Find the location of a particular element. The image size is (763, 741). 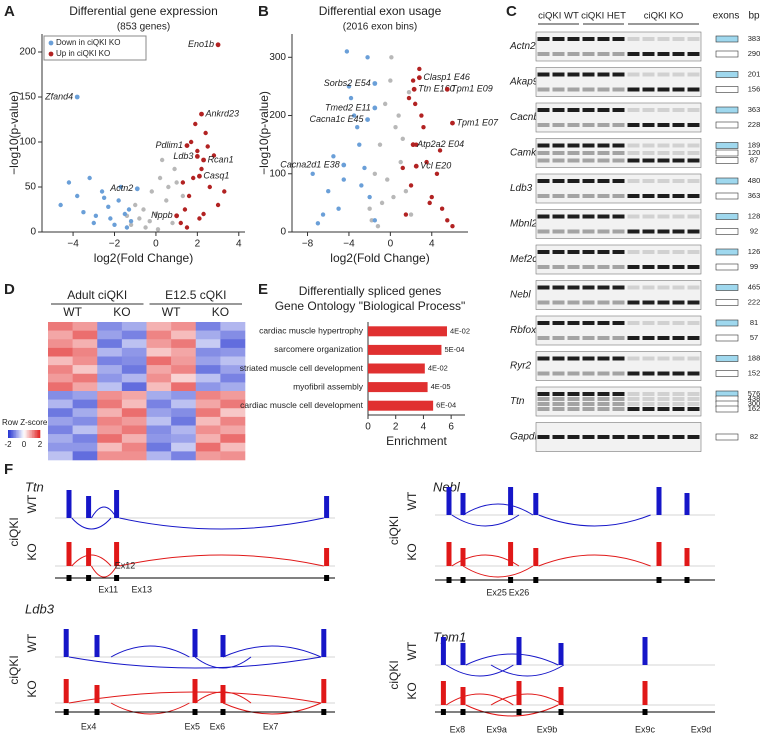

bp-label: 188 is located at coordinates (754, 357).